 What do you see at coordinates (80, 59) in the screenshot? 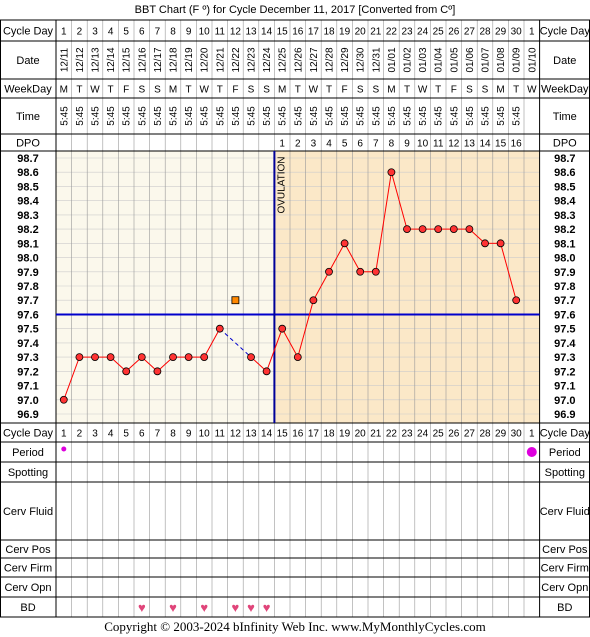
I see `date-cell: 12/12` at bounding box center [80, 59].